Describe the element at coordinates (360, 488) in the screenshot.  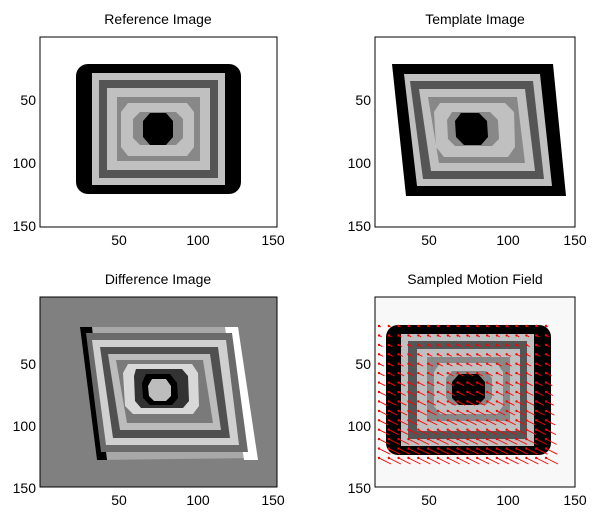
I see `y-tick-label: 150` at that location.